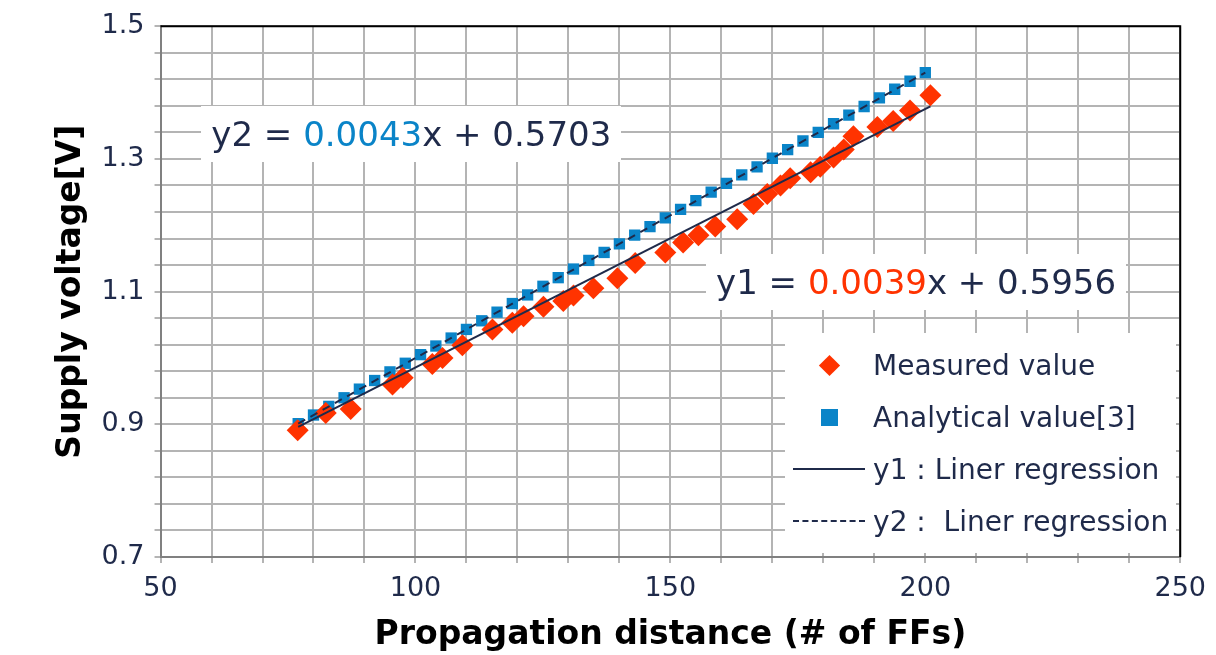  I want to click on annotation: y1 = 0.0039x + 0.5956, so click(916, 282).